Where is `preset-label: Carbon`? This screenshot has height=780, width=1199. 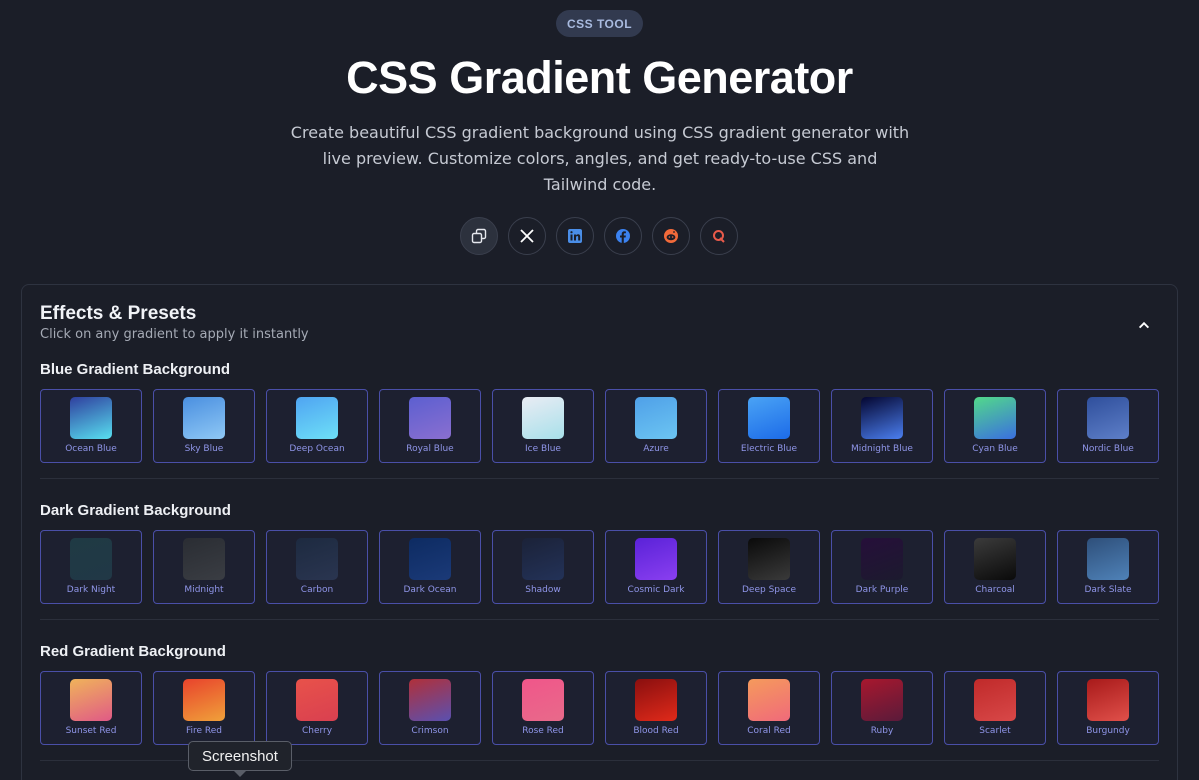
preset-label: Carbon is located at coordinates (317, 590).